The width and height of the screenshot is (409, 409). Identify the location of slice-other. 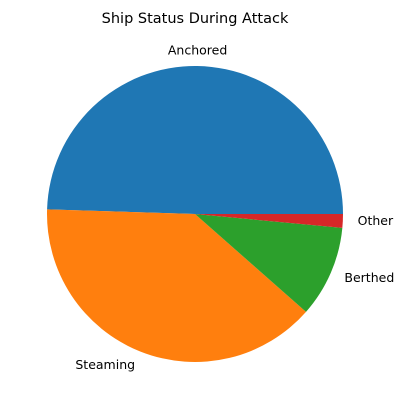
(269, 221).